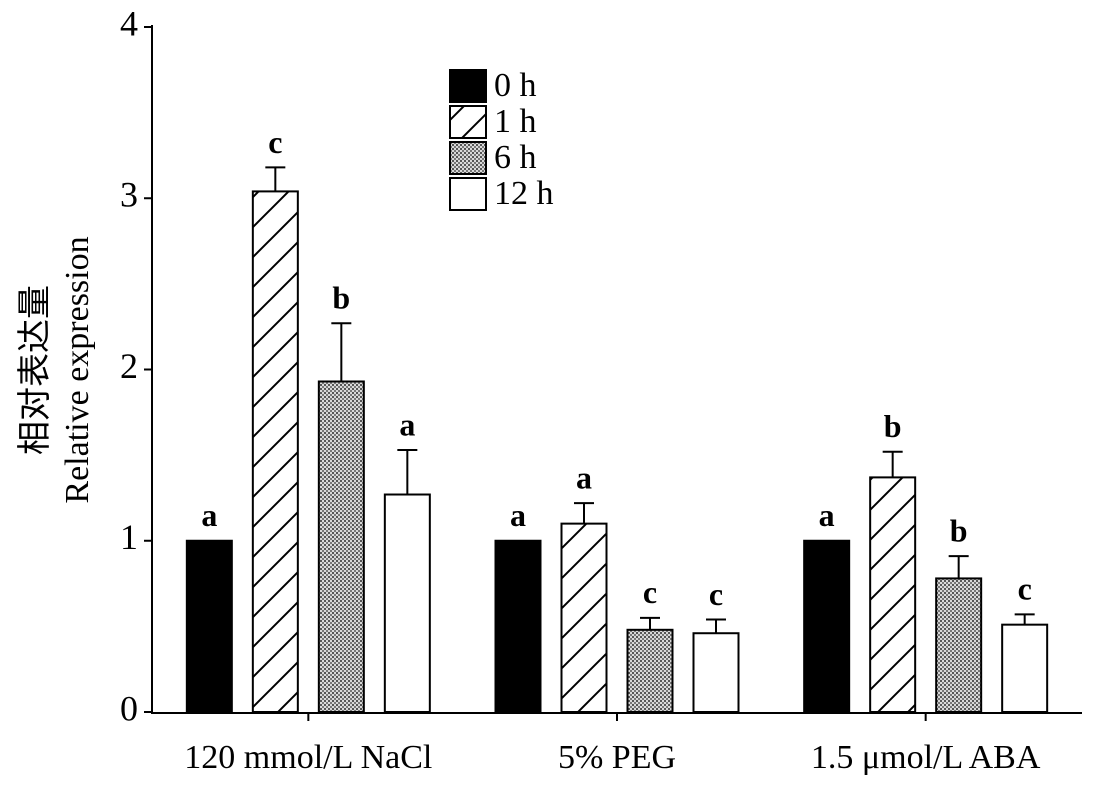  What do you see at coordinates (515, 121) in the screenshot?
I see `legend-label: 1 h` at bounding box center [515, 121].